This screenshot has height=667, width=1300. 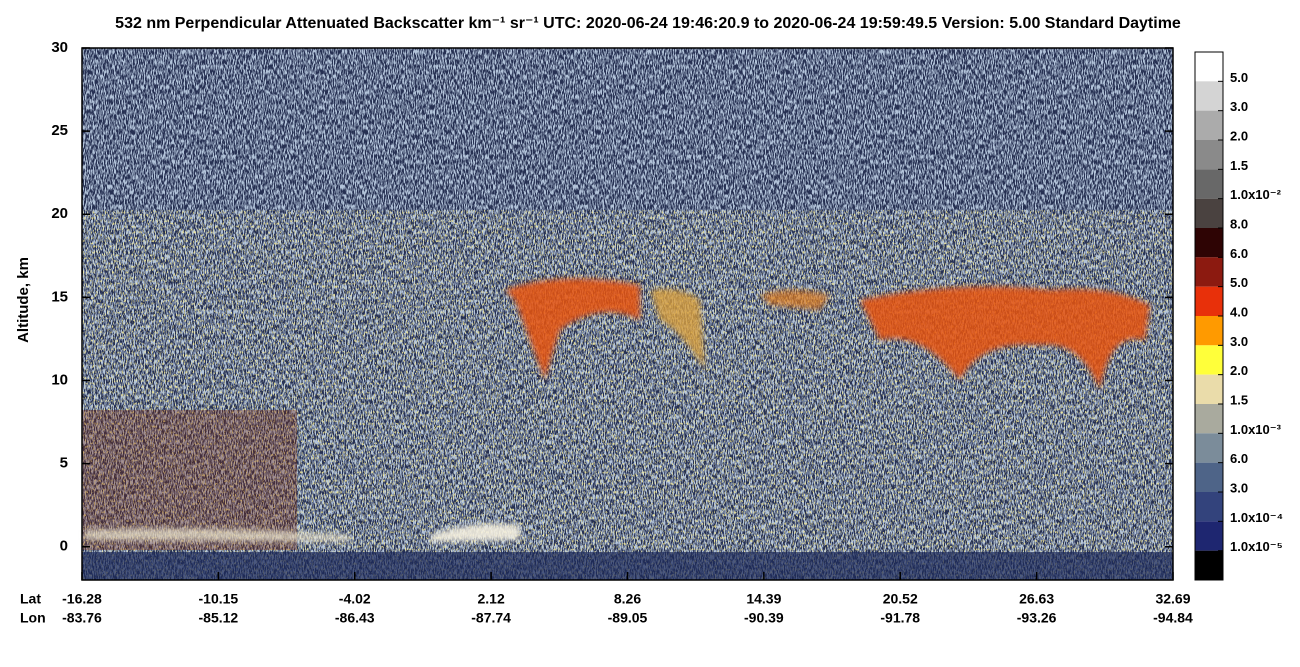 What do you see at coordinates (491, 599) in the screenshot?
I see `x-tick-label: 2.12` at bounding box center [491, 599].